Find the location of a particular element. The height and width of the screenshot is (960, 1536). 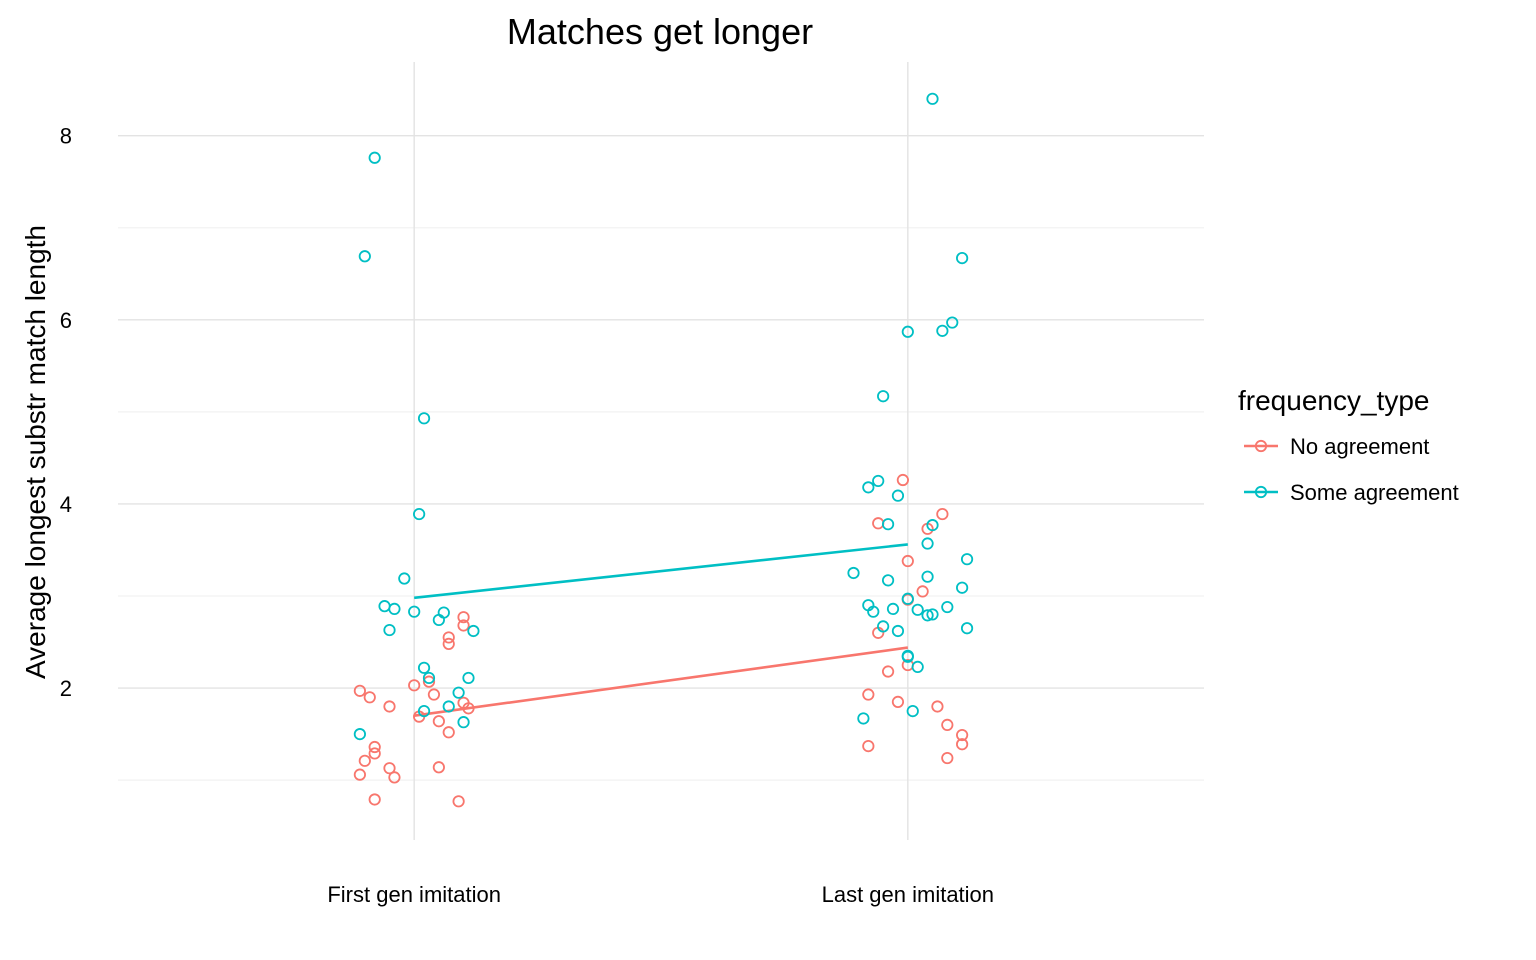

y-tick-label: 4 is located at coordinates (66, 504).